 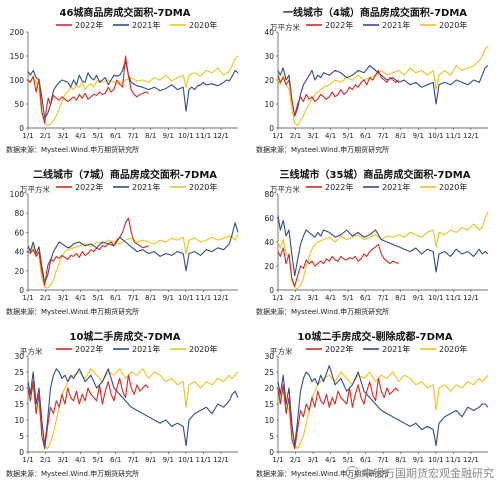 What do you see at coordinates (17, 32) in the screenshot?
I see `y-tick-label: 200` at bounding box center [17, 32].